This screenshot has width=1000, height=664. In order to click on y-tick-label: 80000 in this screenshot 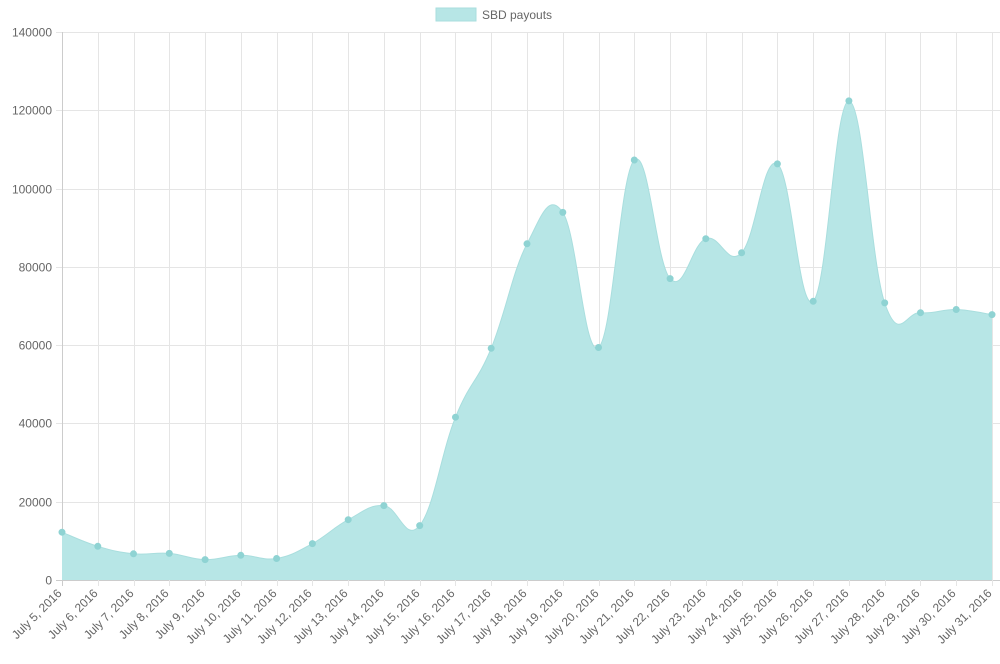, I will do `click(36, 268)`.